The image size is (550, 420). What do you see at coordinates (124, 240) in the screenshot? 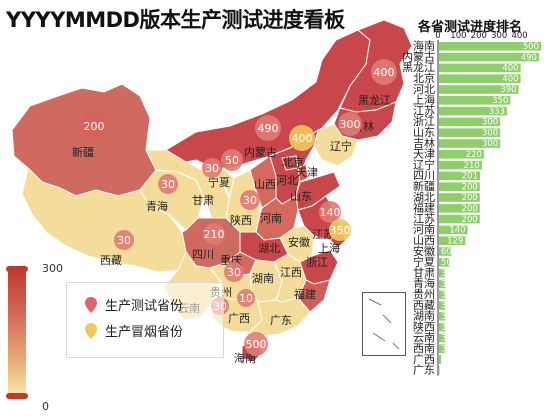
I see `pin-test-xizang: 30` at bounding box center [124, 240].